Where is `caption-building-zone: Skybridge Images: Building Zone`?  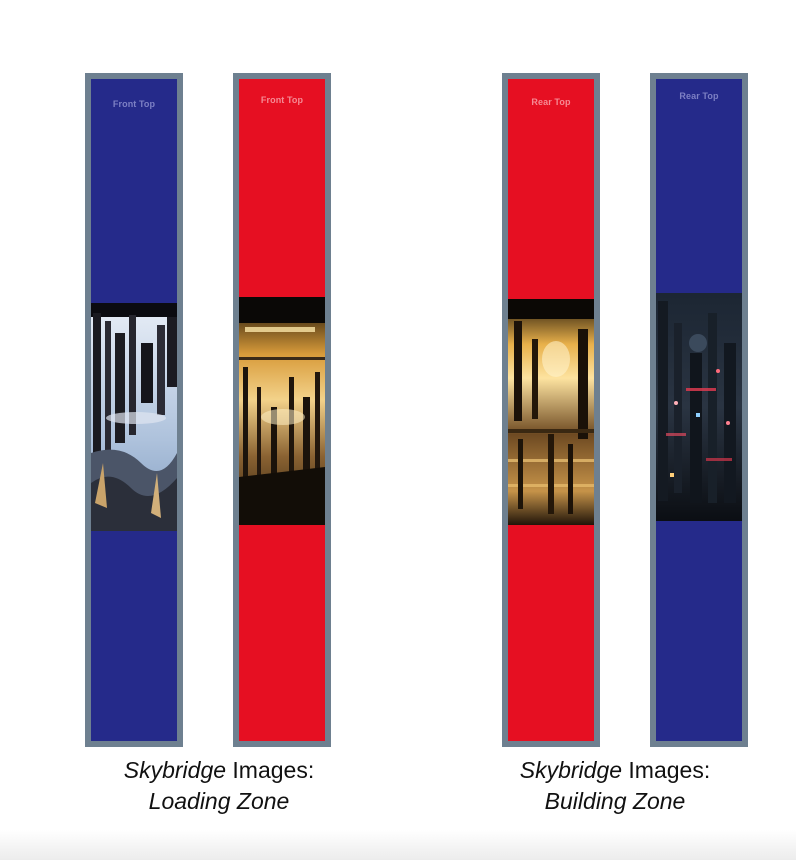 caption-building-zone: Skybridge Images: Building Zone is located at coordinates (615, 786).